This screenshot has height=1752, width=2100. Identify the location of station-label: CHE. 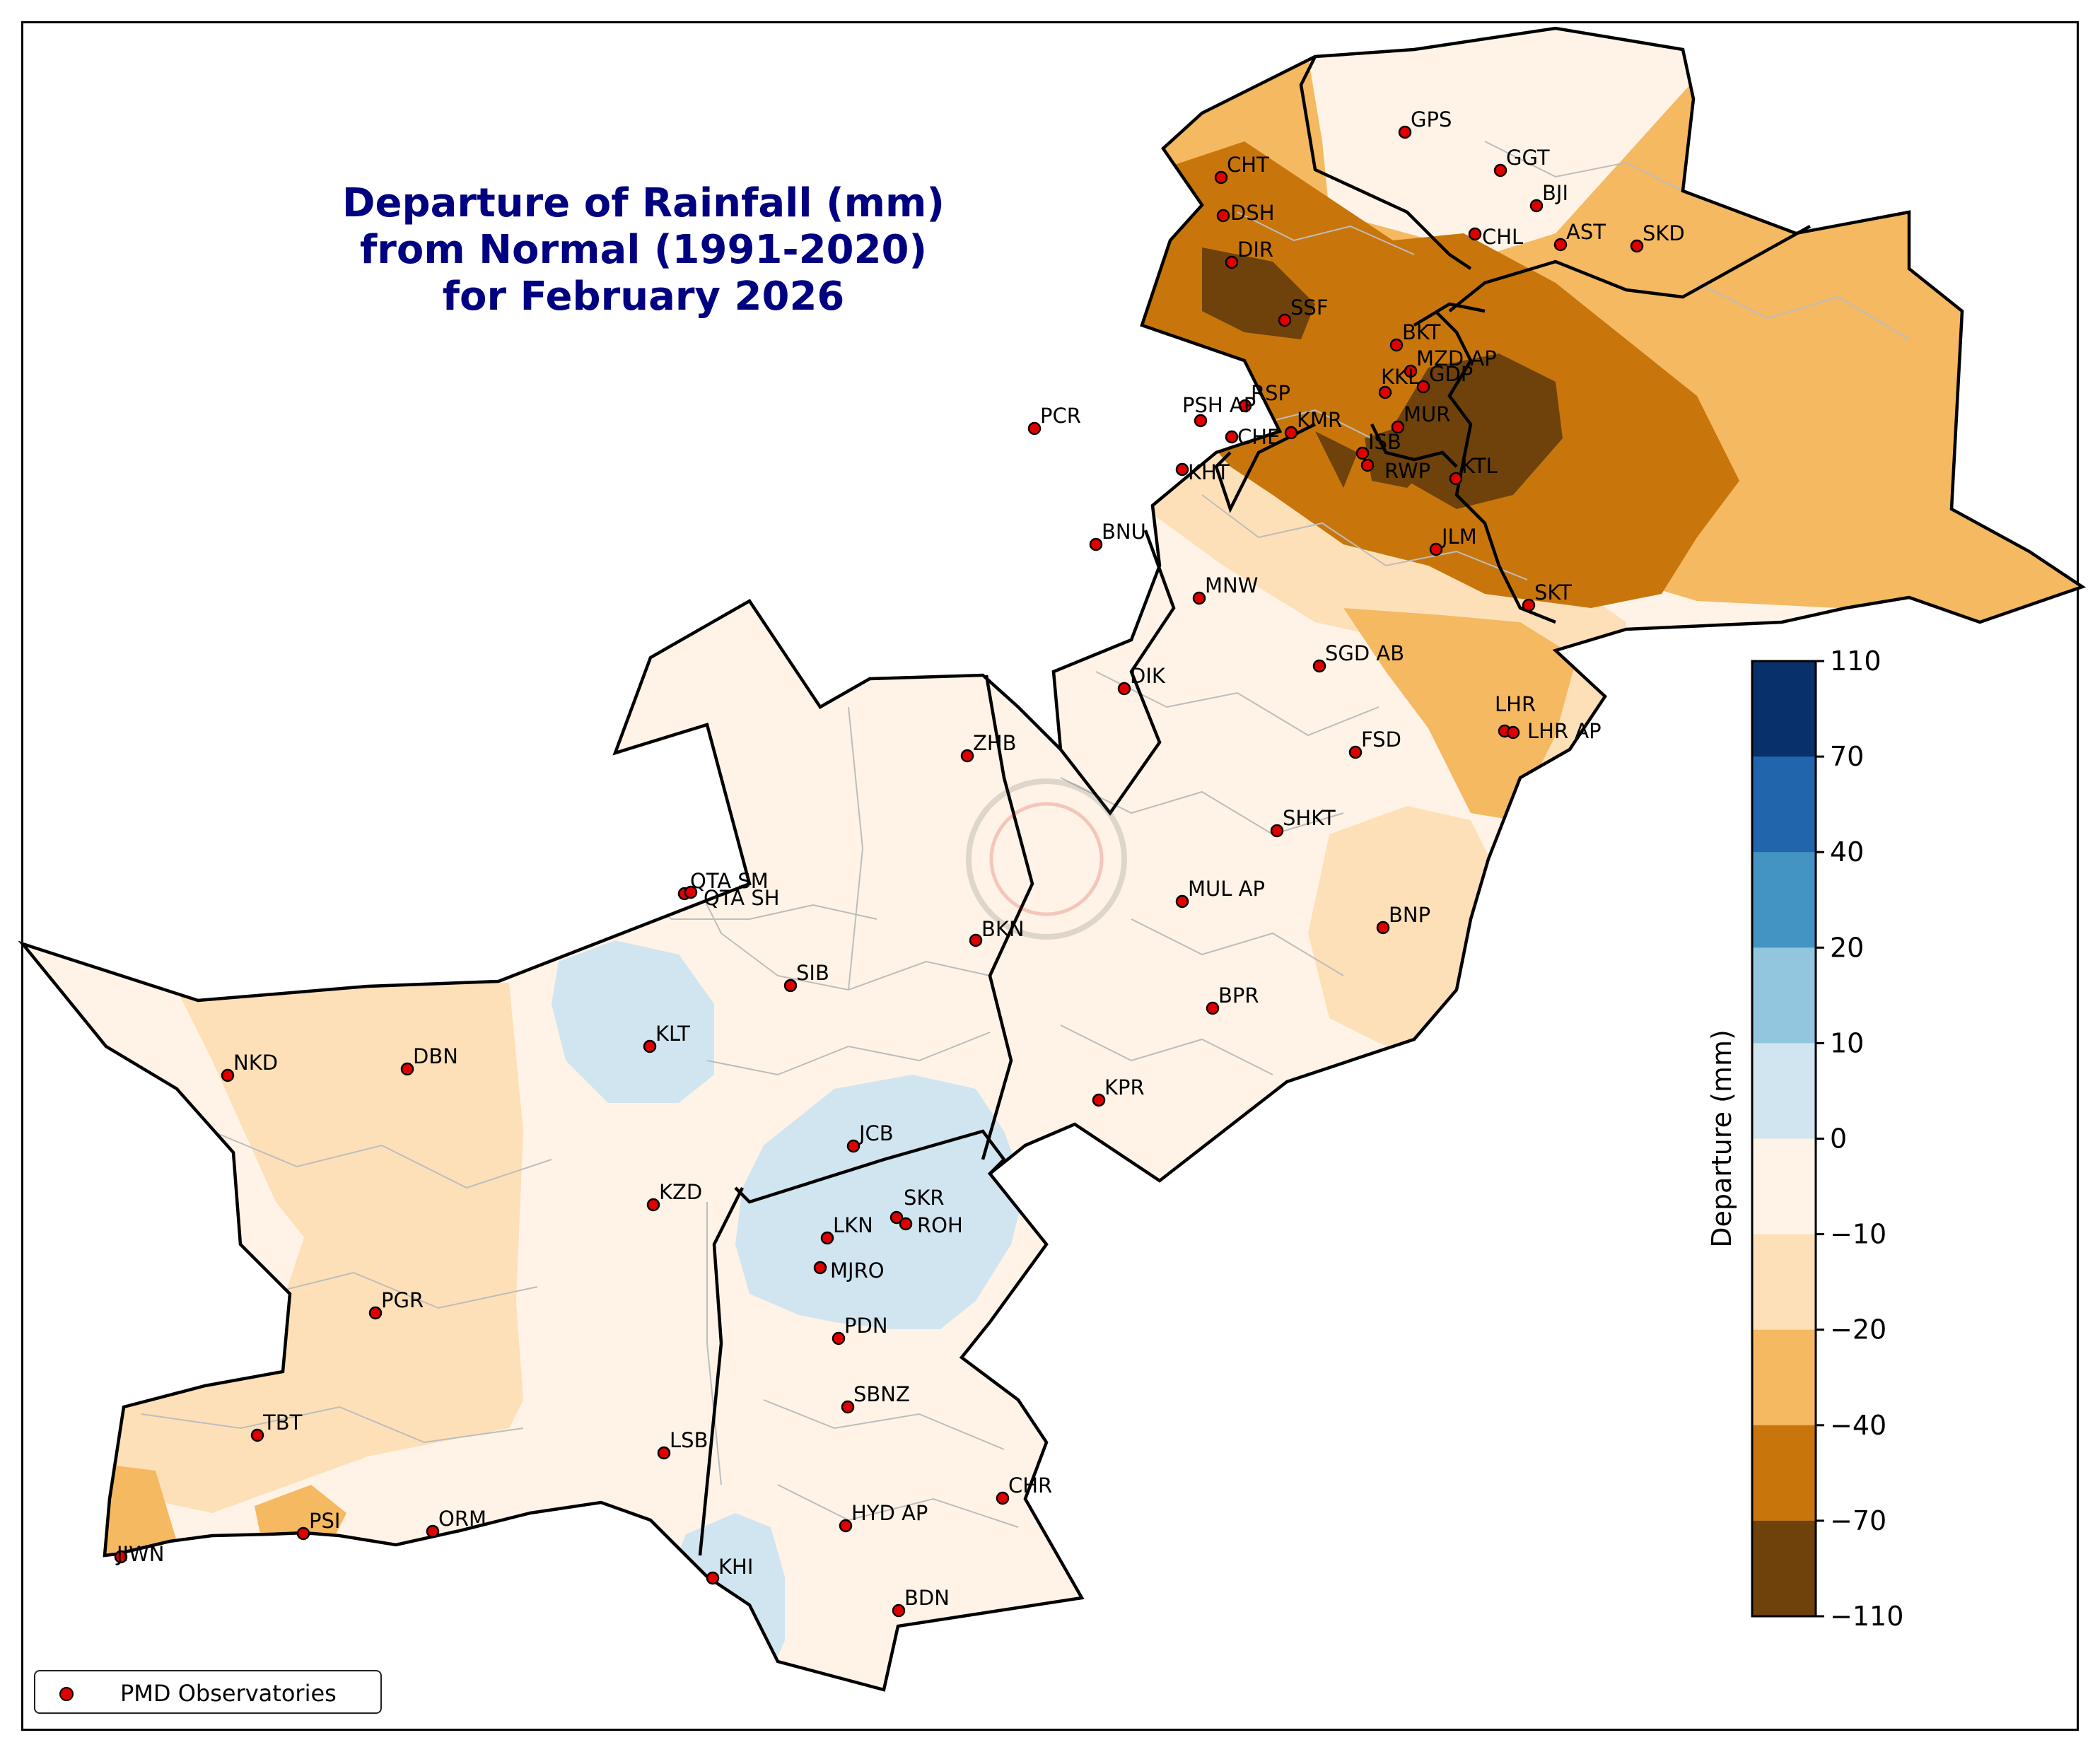
(1259, 437).